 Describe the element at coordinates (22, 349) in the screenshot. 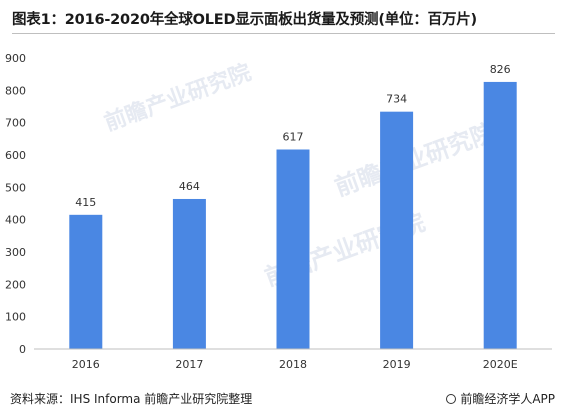

I see `y-tick-label: 0` at that location.